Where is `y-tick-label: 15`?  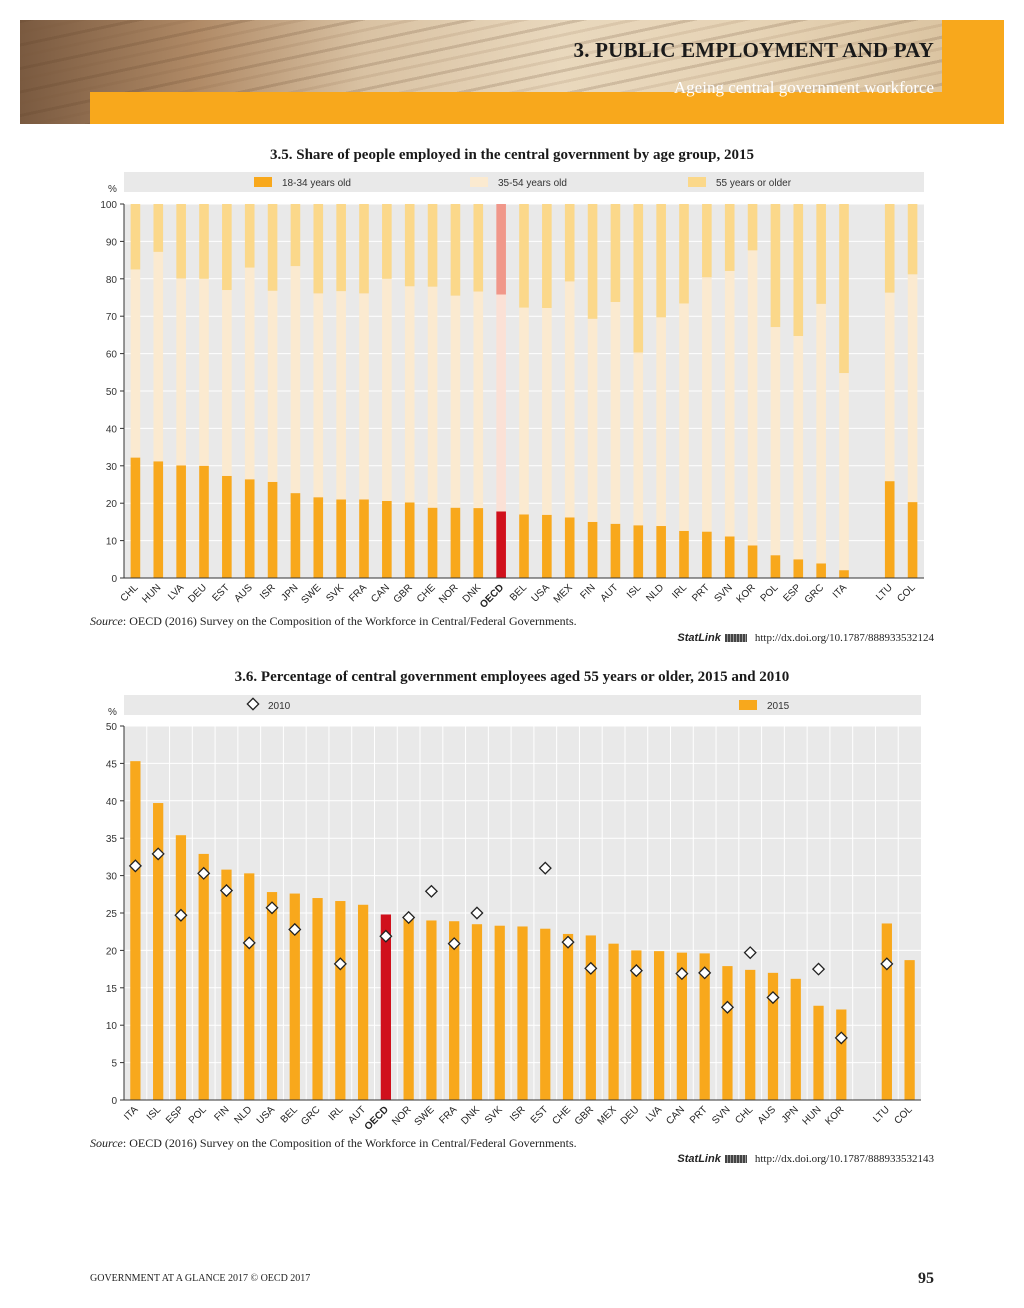
y-tick-label: 15 is located at coordinates (112, 989).